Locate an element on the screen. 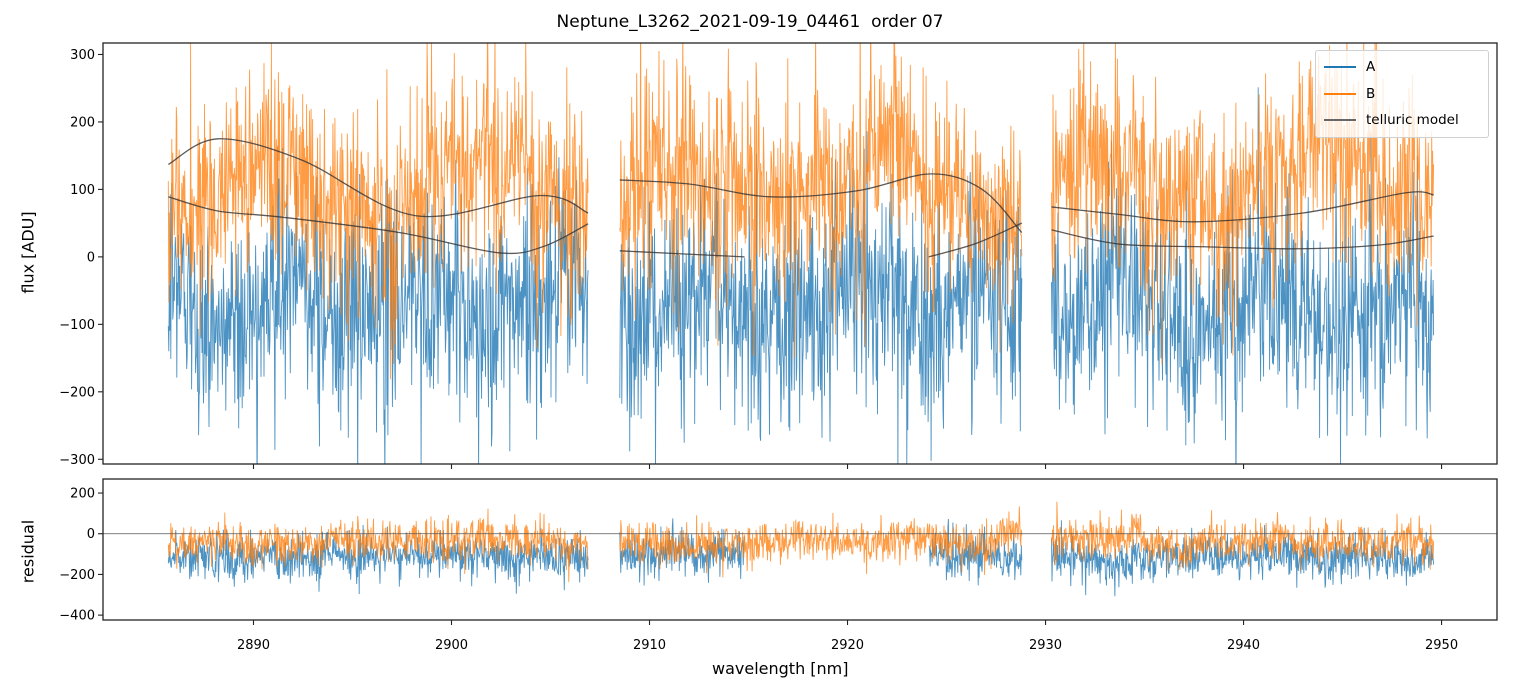 The height and width of the screenshot is (696, 1513). flux-y-tick-label: −300 is located at coordinates (77, 460).